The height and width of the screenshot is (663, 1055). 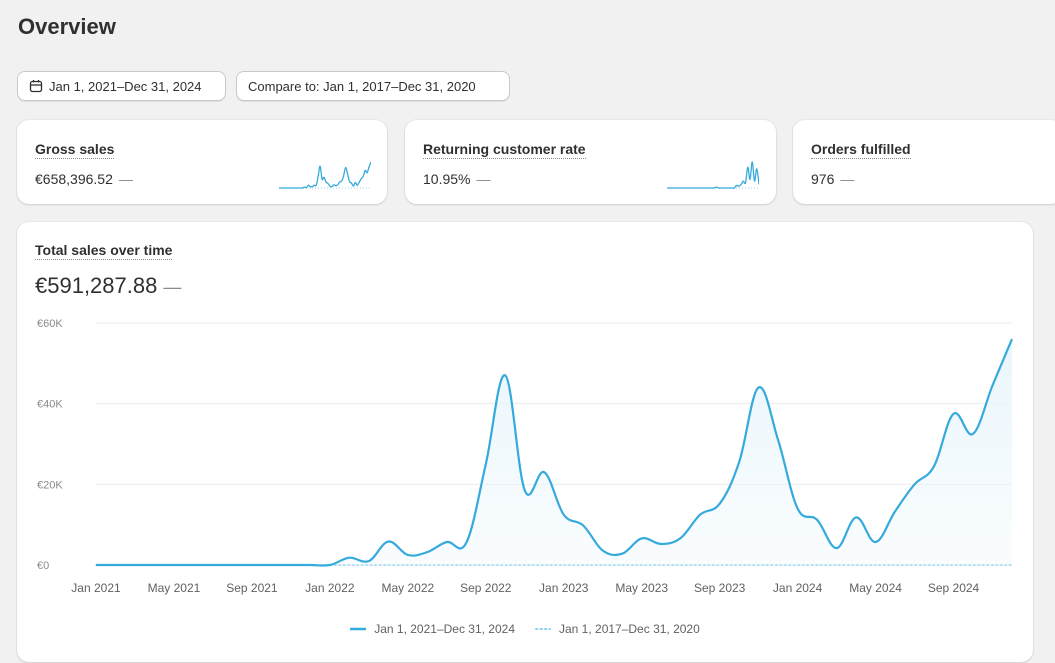 I want to click on calendar-icon, so click(x=36, y=86).